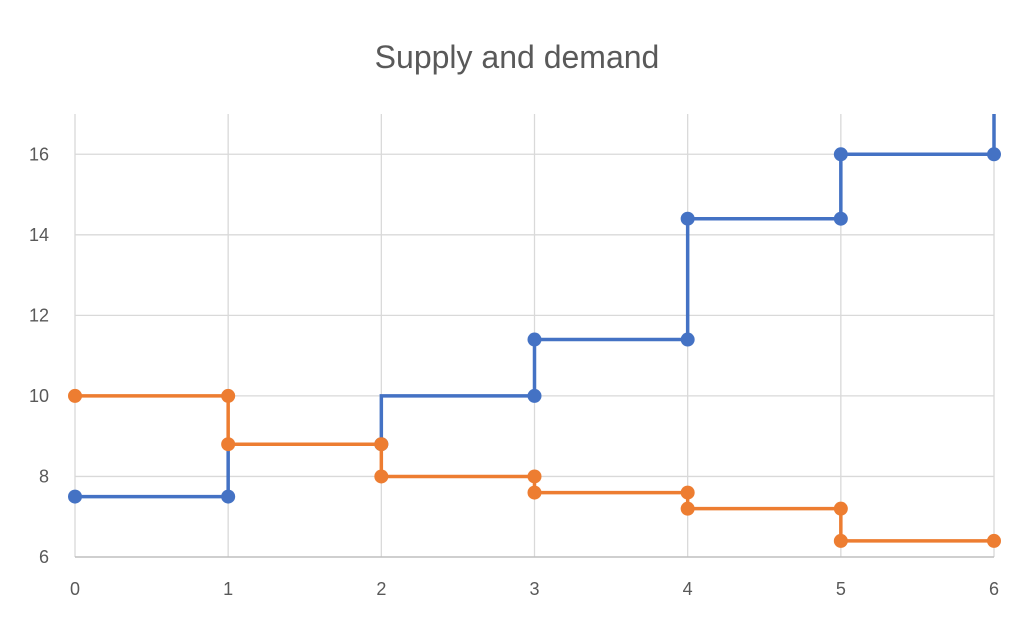 The width and height of the screenshot is (1021, 617). I want to click on chart-title: Supply and demand, so click(517, 57).